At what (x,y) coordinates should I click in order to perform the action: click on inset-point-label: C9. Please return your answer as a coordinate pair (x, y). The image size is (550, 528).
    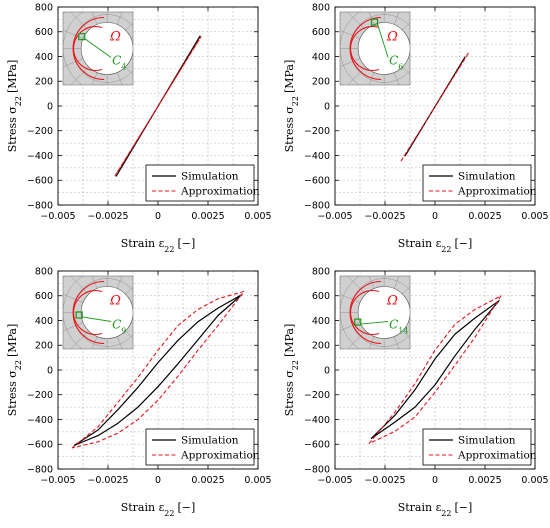
    Looking at the image, I should click on (119, 327).